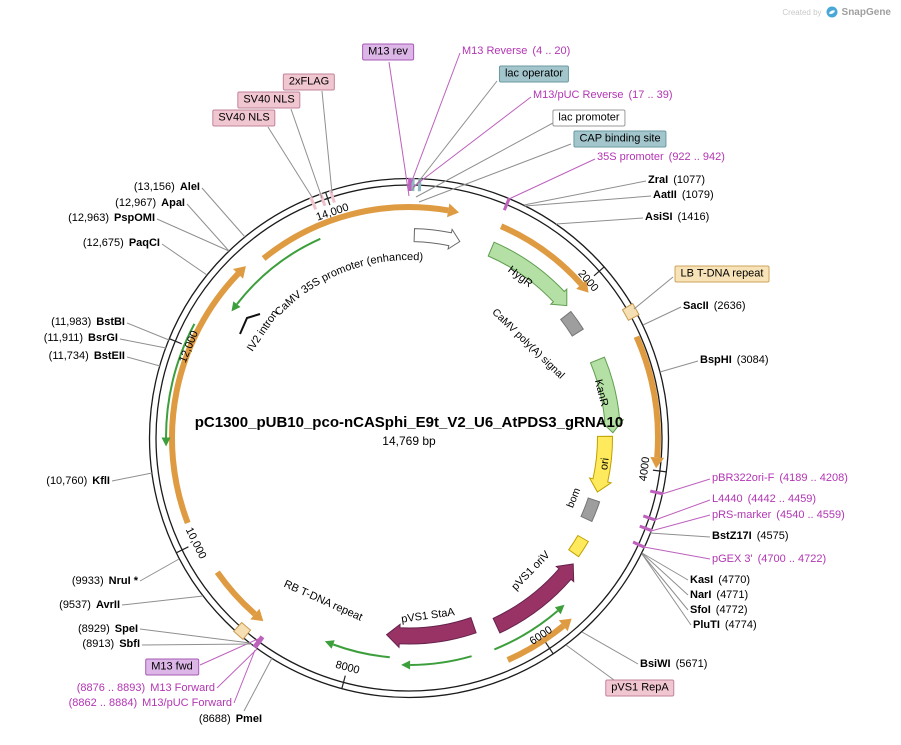 The height and width of the screenshot is (745, 901). What do you see at coordinates (111, 644) in the screenshot?
I see `enzyme-sbfi: (8913) SbfI` at bounding box center [111, 644].